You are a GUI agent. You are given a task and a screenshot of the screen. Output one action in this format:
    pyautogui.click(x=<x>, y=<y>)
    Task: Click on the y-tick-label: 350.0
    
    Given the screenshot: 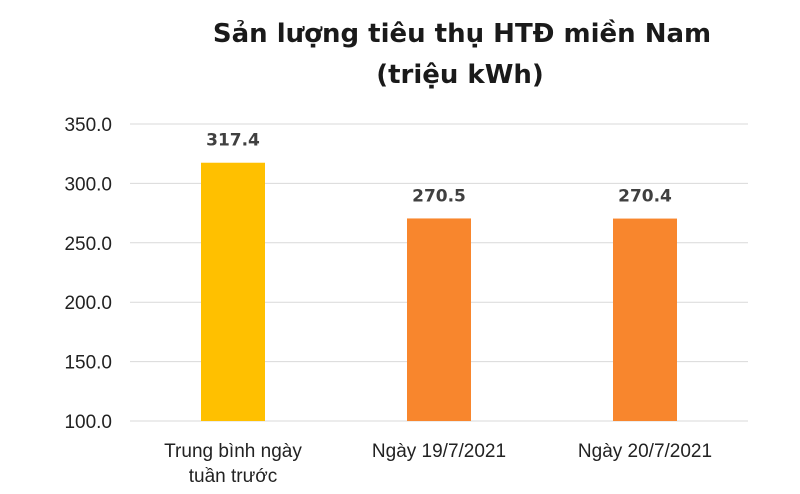 What is the action you would take?
    pyautogui.click(x=88, y=125)
    